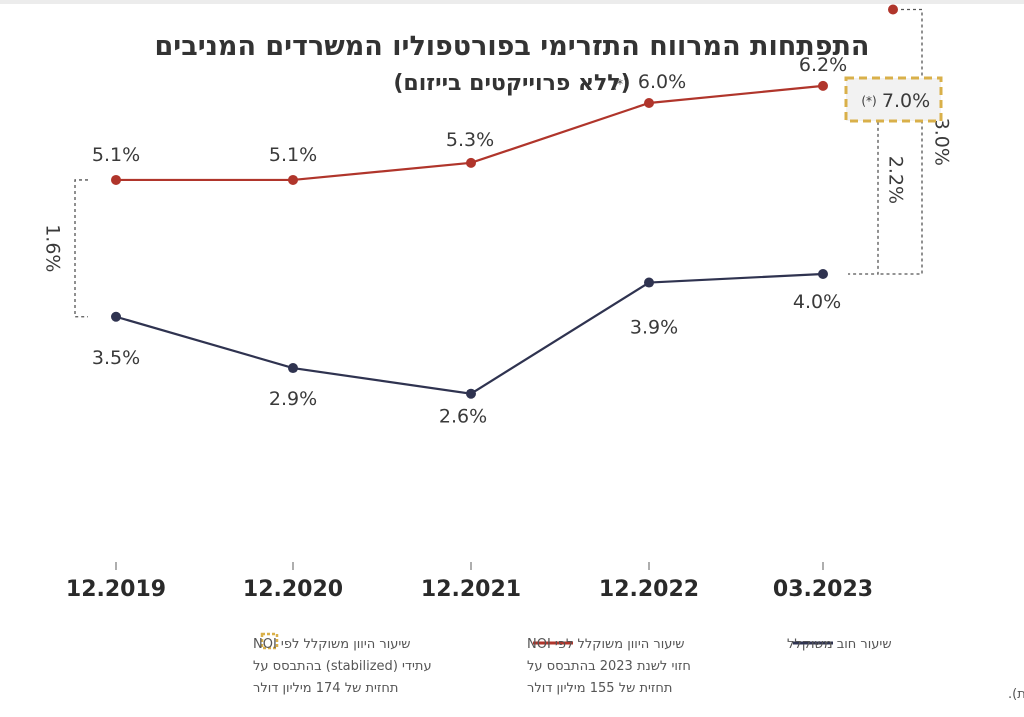  I want to click on estimate-note: (*), so click(619, 84).